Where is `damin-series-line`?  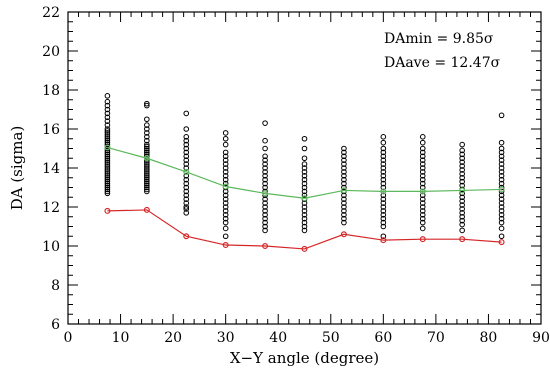 damin-series-line is located at coordinates (304, 229).